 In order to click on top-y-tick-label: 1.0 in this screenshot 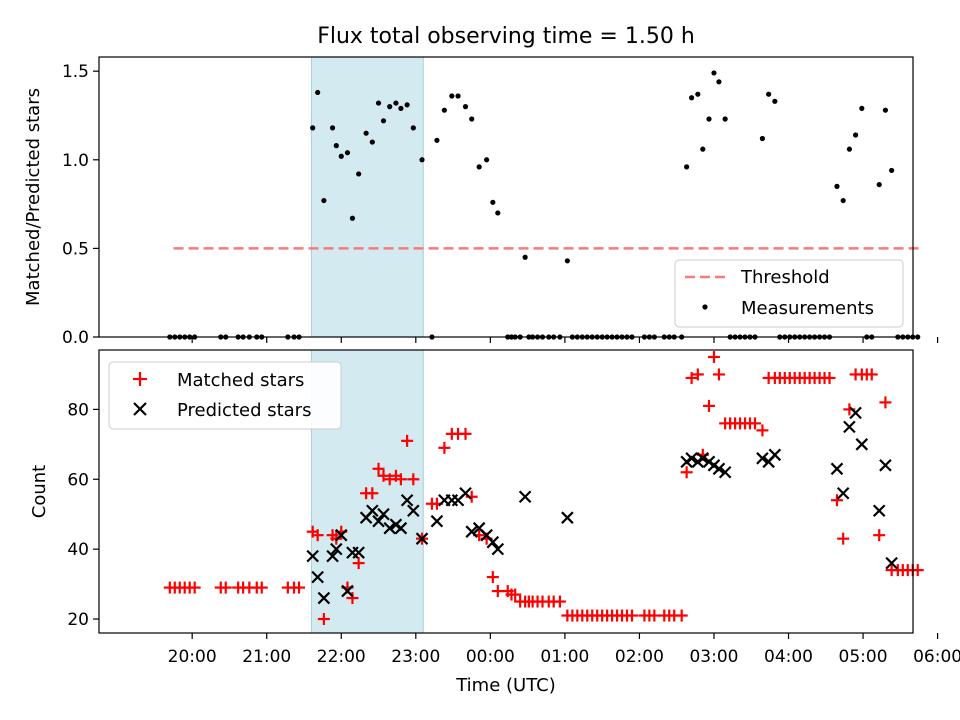, I will do `click(75, 161)`.